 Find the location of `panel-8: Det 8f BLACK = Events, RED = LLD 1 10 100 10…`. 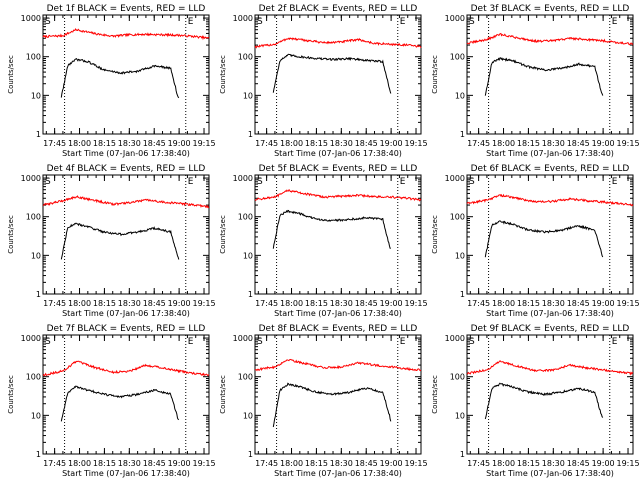

panel-8: Det 8f BLACK = Events, RED = LLD 1 10 100 10… is located at coordinates (323, 401).